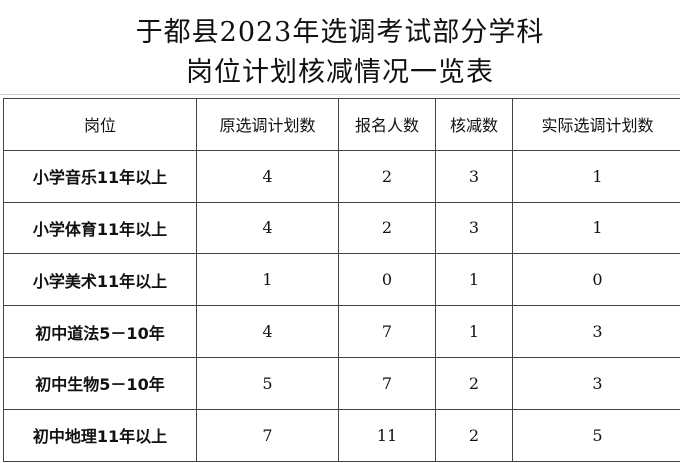 Image resolution: width=680 pixels, height=463 pixels. What do you see at coordinates (100, 331) in the screenshot?
I see `position-cell: 初中道法5－10年` at bounding box center [100, 331].